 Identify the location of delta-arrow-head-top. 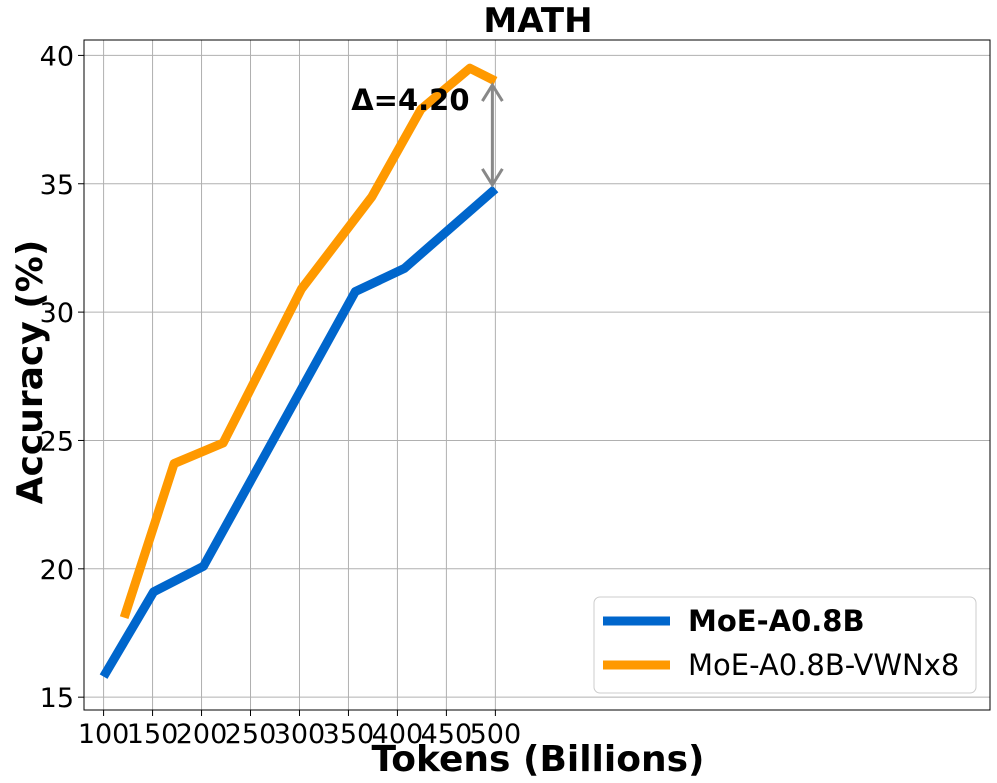
(492, 92).